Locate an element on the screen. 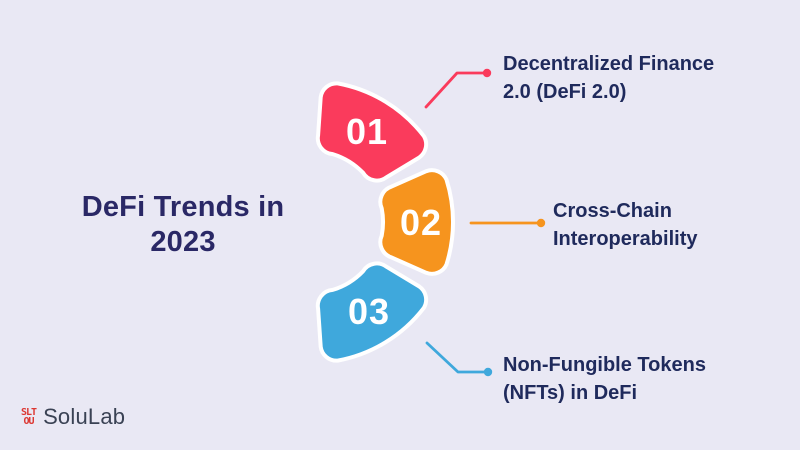 The height and width of the screenshot is (450, 800). segment-02-label: Cross-Chain Interoperability is located at coordinates (625, 225).